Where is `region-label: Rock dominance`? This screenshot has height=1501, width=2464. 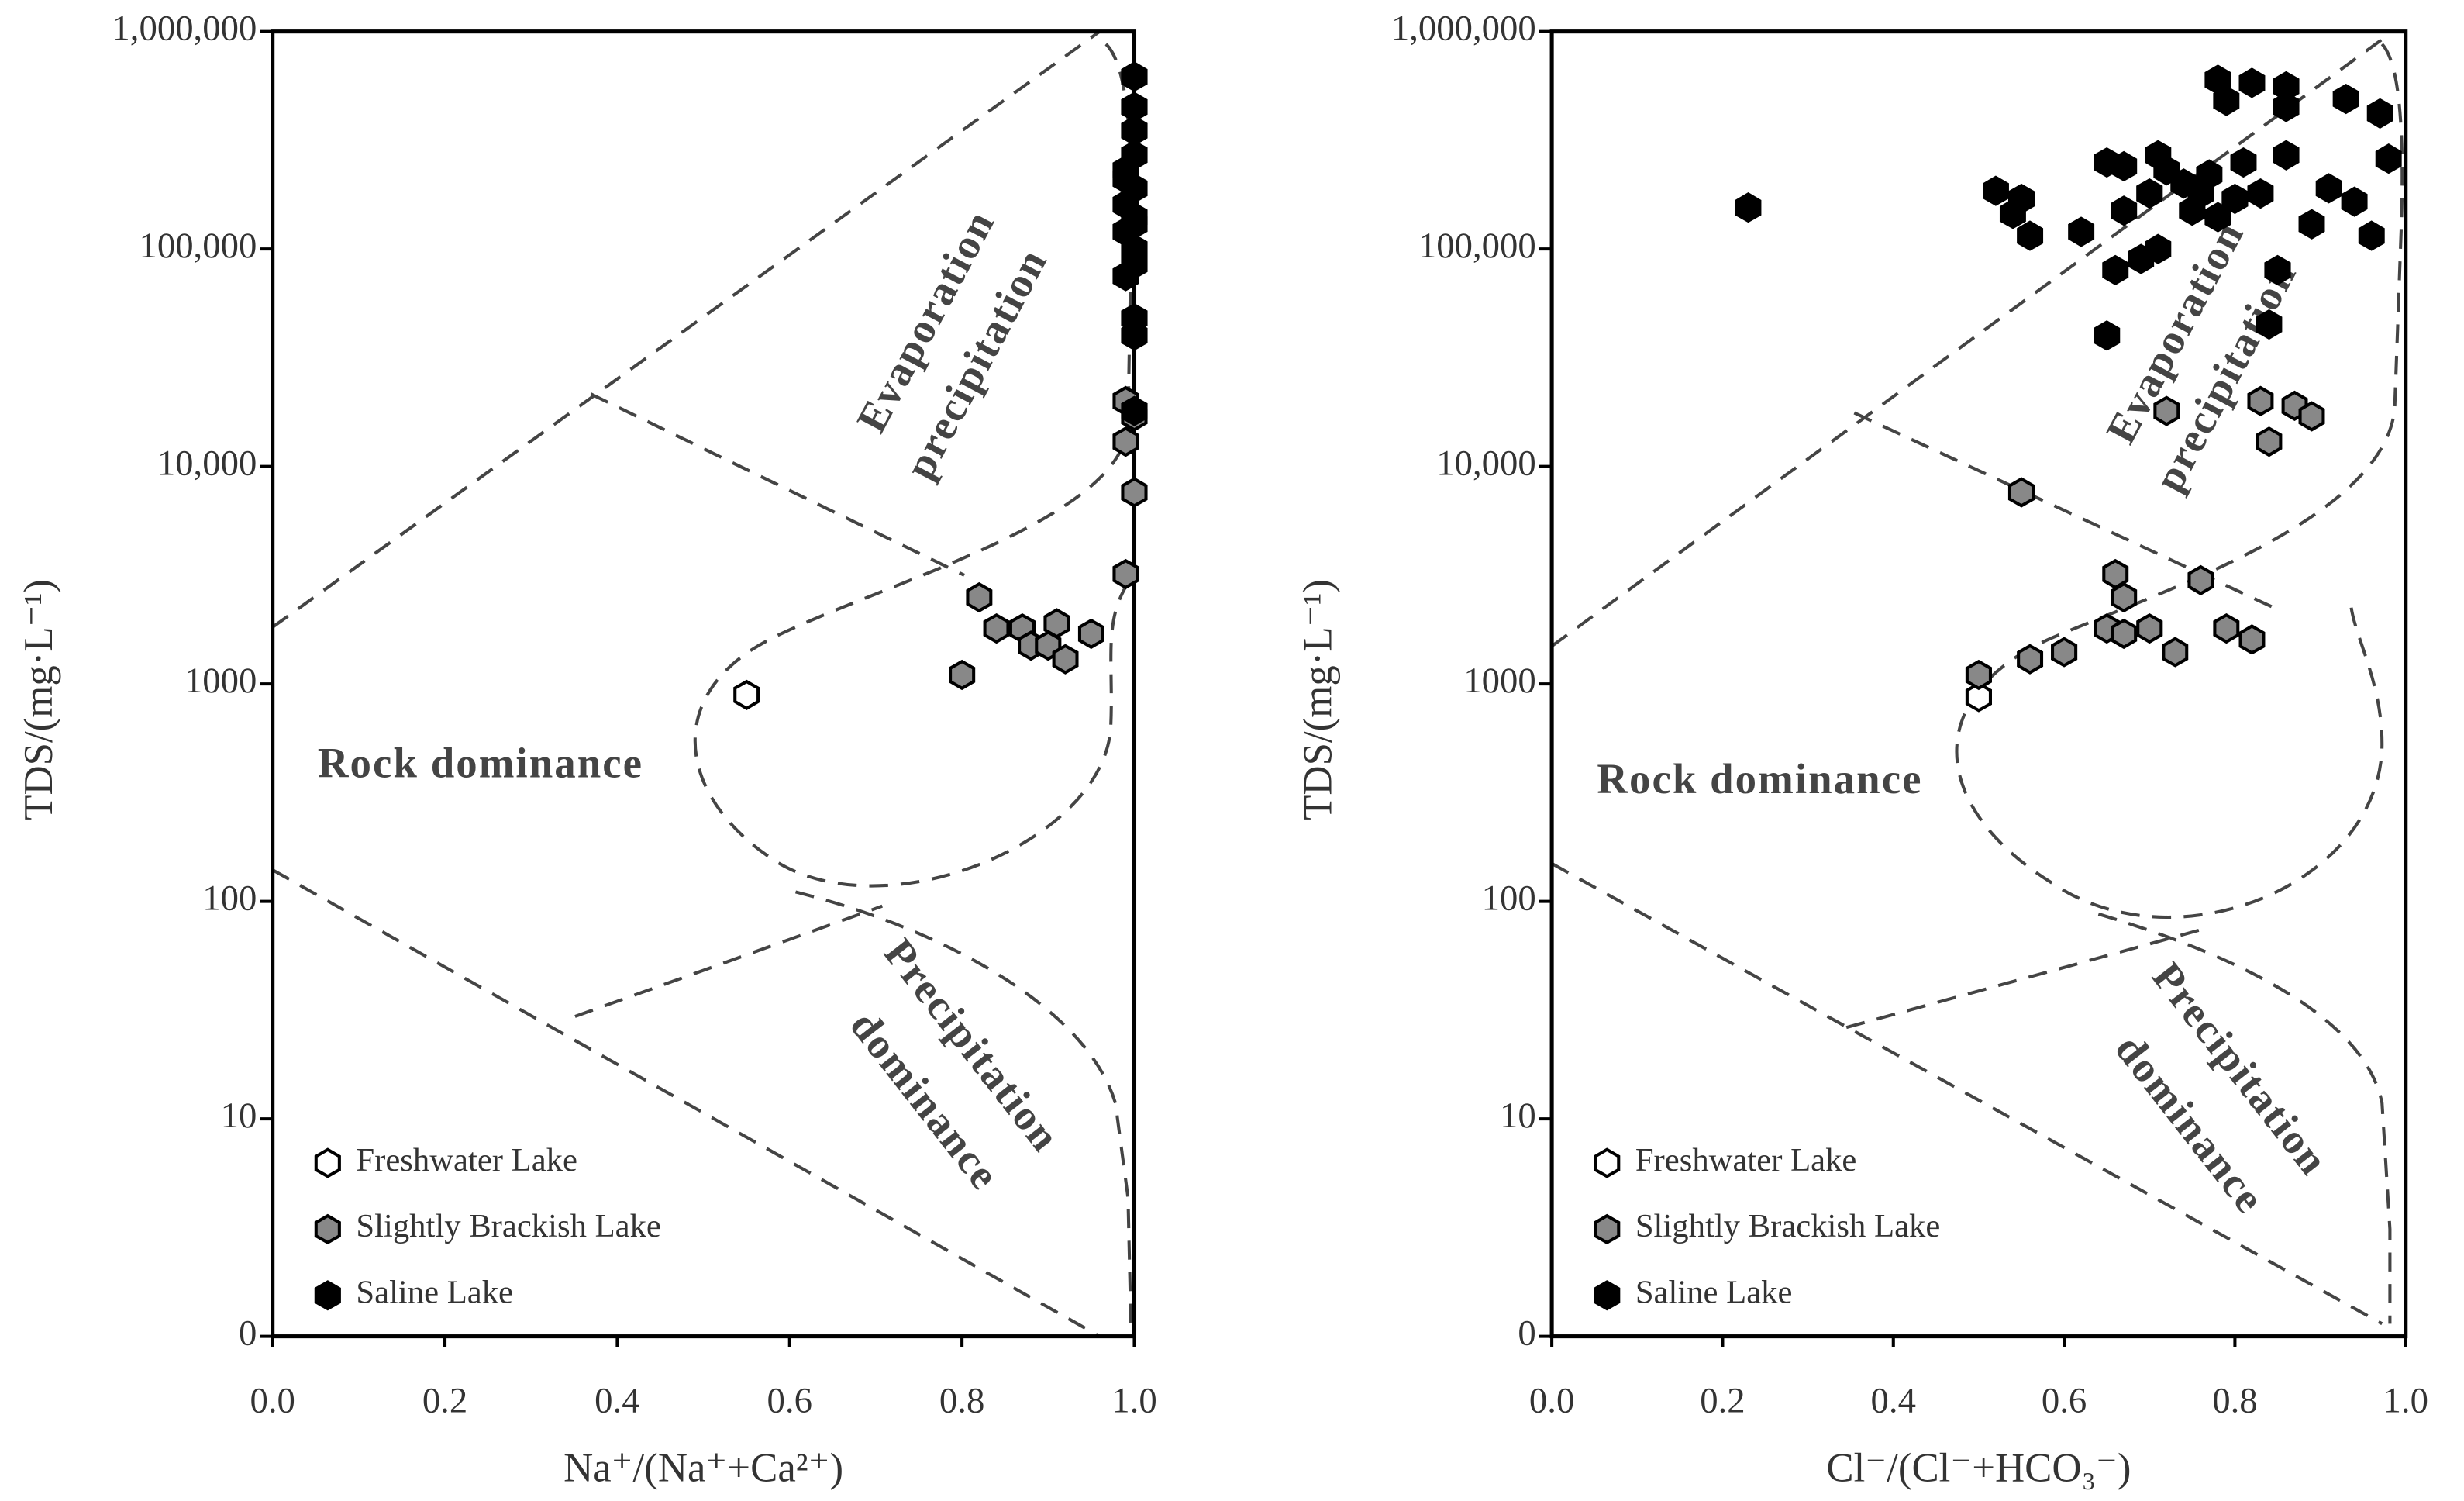
region-label: Rock dominance is located at coordinates (480, 762).